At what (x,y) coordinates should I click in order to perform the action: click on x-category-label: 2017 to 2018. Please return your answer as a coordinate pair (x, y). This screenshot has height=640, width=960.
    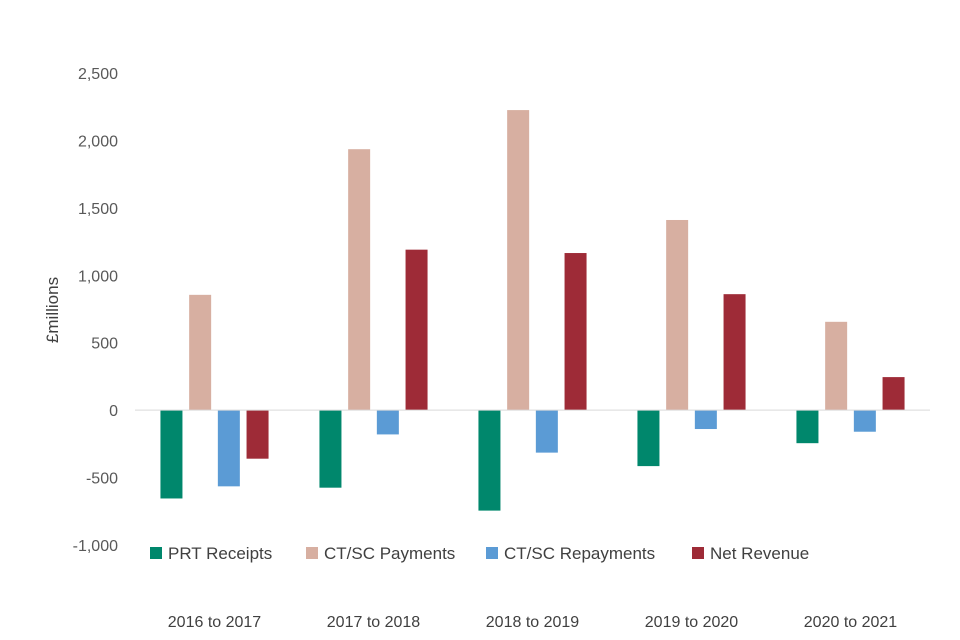
    Looking at the image, I should click on (374, 622).